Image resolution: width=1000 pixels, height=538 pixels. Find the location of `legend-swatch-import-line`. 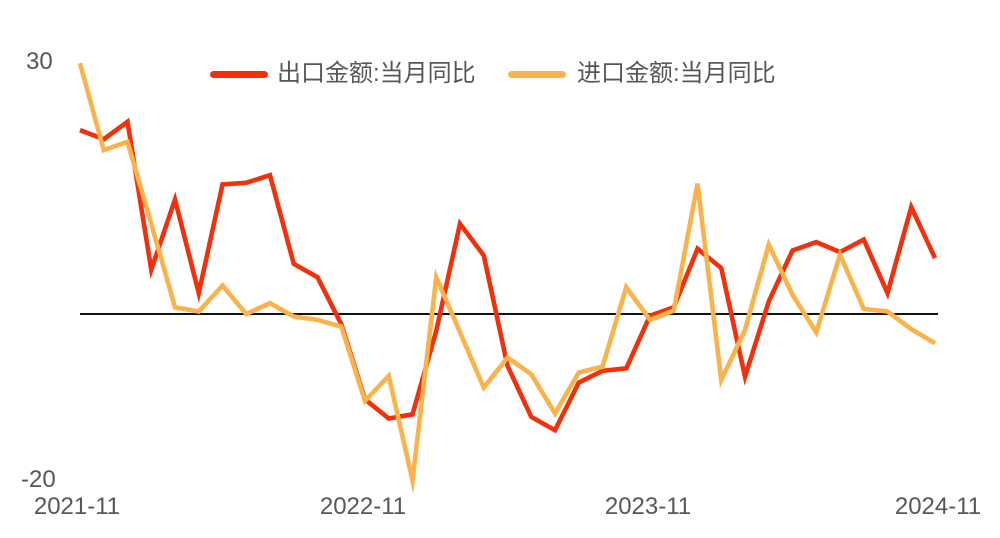

legend-swatch-import-line is located at coordinates (537, 74).